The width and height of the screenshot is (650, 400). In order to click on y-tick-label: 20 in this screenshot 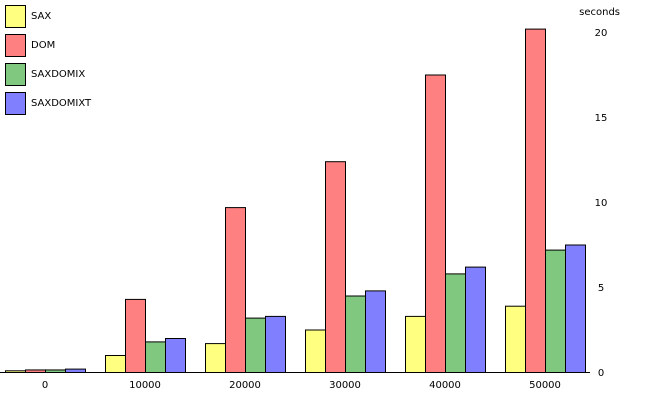, I will do `click(601, 33)`.